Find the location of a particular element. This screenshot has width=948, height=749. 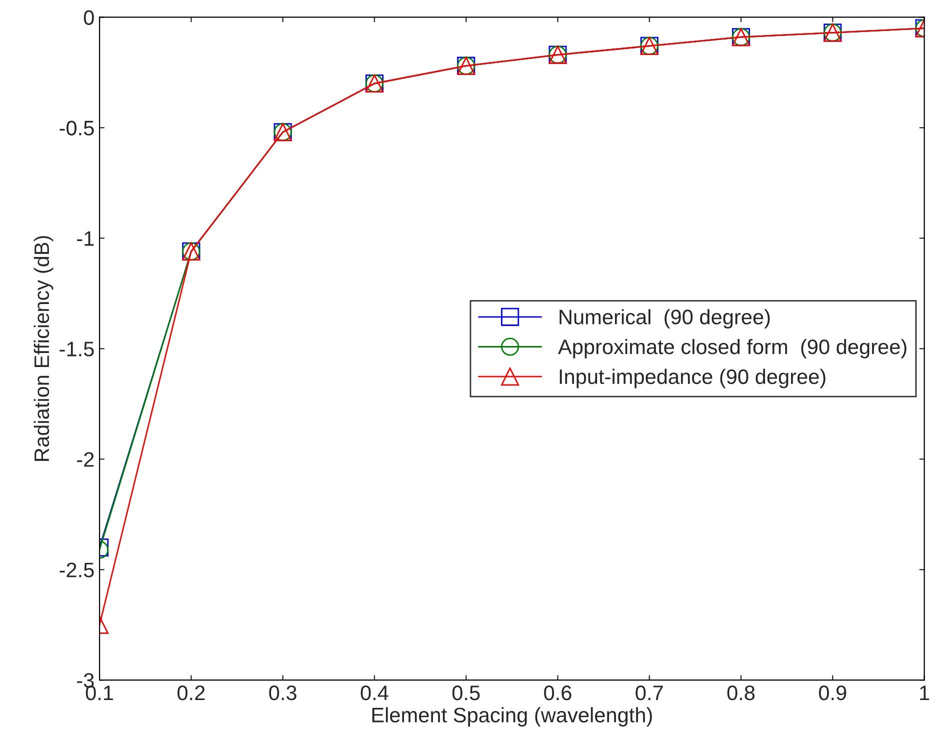

y-tick-label: -0.5 is located at coordinates (77, 128).